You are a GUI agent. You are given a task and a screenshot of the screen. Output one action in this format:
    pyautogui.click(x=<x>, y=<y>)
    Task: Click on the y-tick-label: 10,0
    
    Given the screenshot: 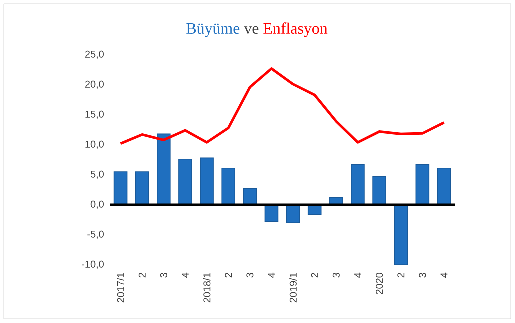 What is the action you would take?
    pyautogui.click(x=95, y=145)
    